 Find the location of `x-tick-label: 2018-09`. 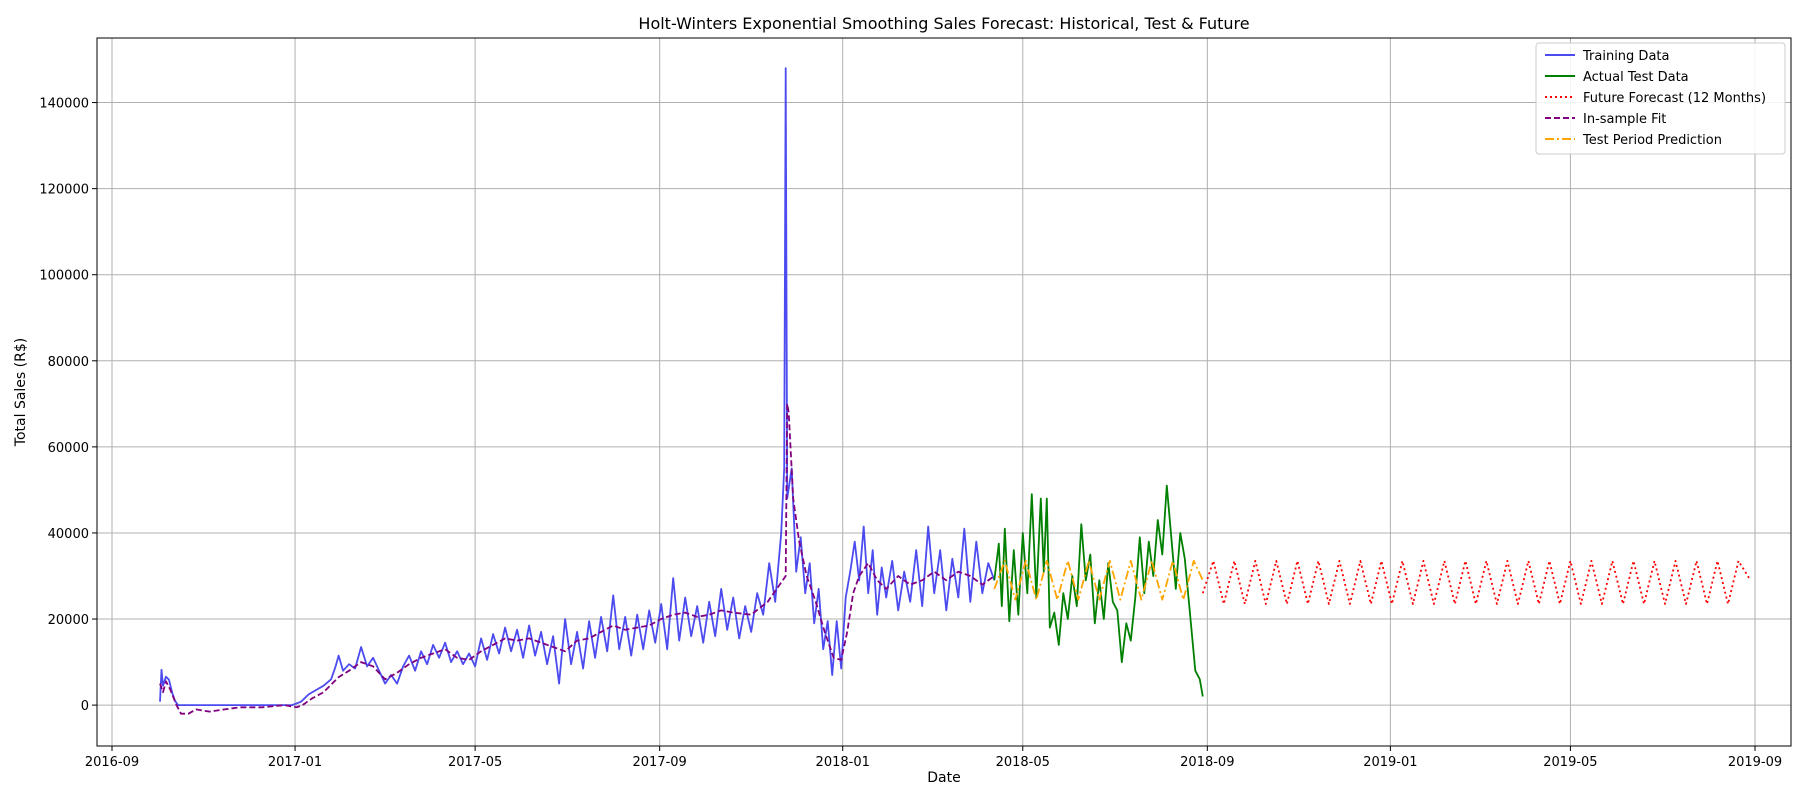

x-tick-label: 2018-09 is located at coordinates (1207, 762).